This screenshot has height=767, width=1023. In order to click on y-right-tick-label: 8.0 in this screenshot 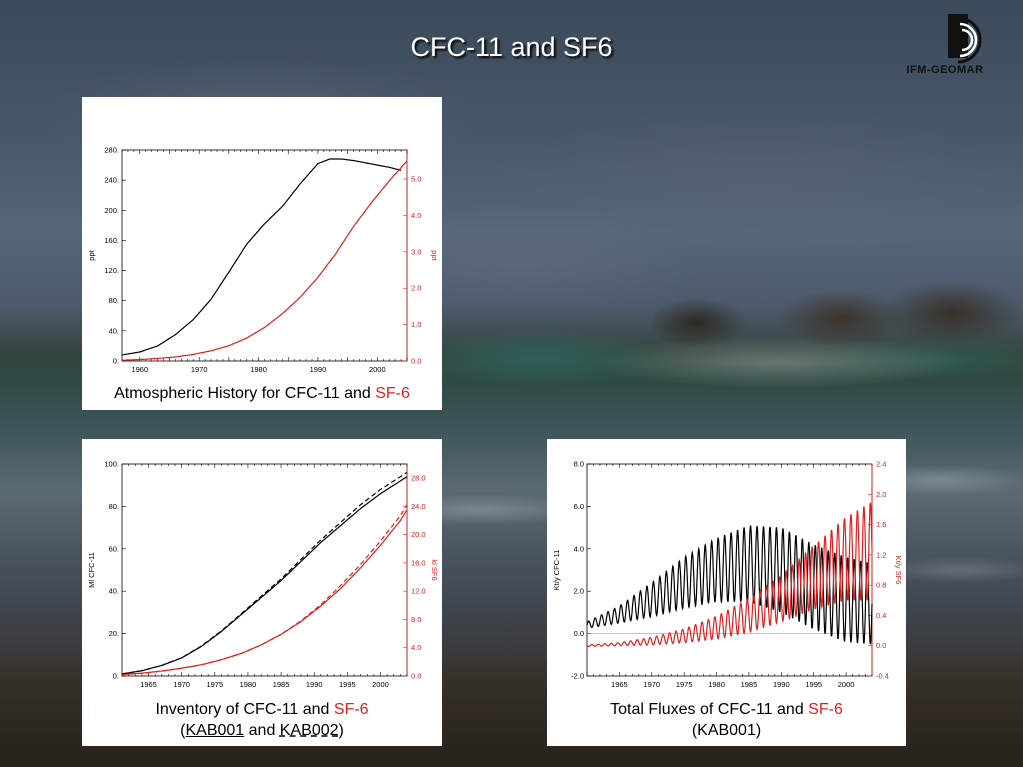, I will do `click(416, 619)`.